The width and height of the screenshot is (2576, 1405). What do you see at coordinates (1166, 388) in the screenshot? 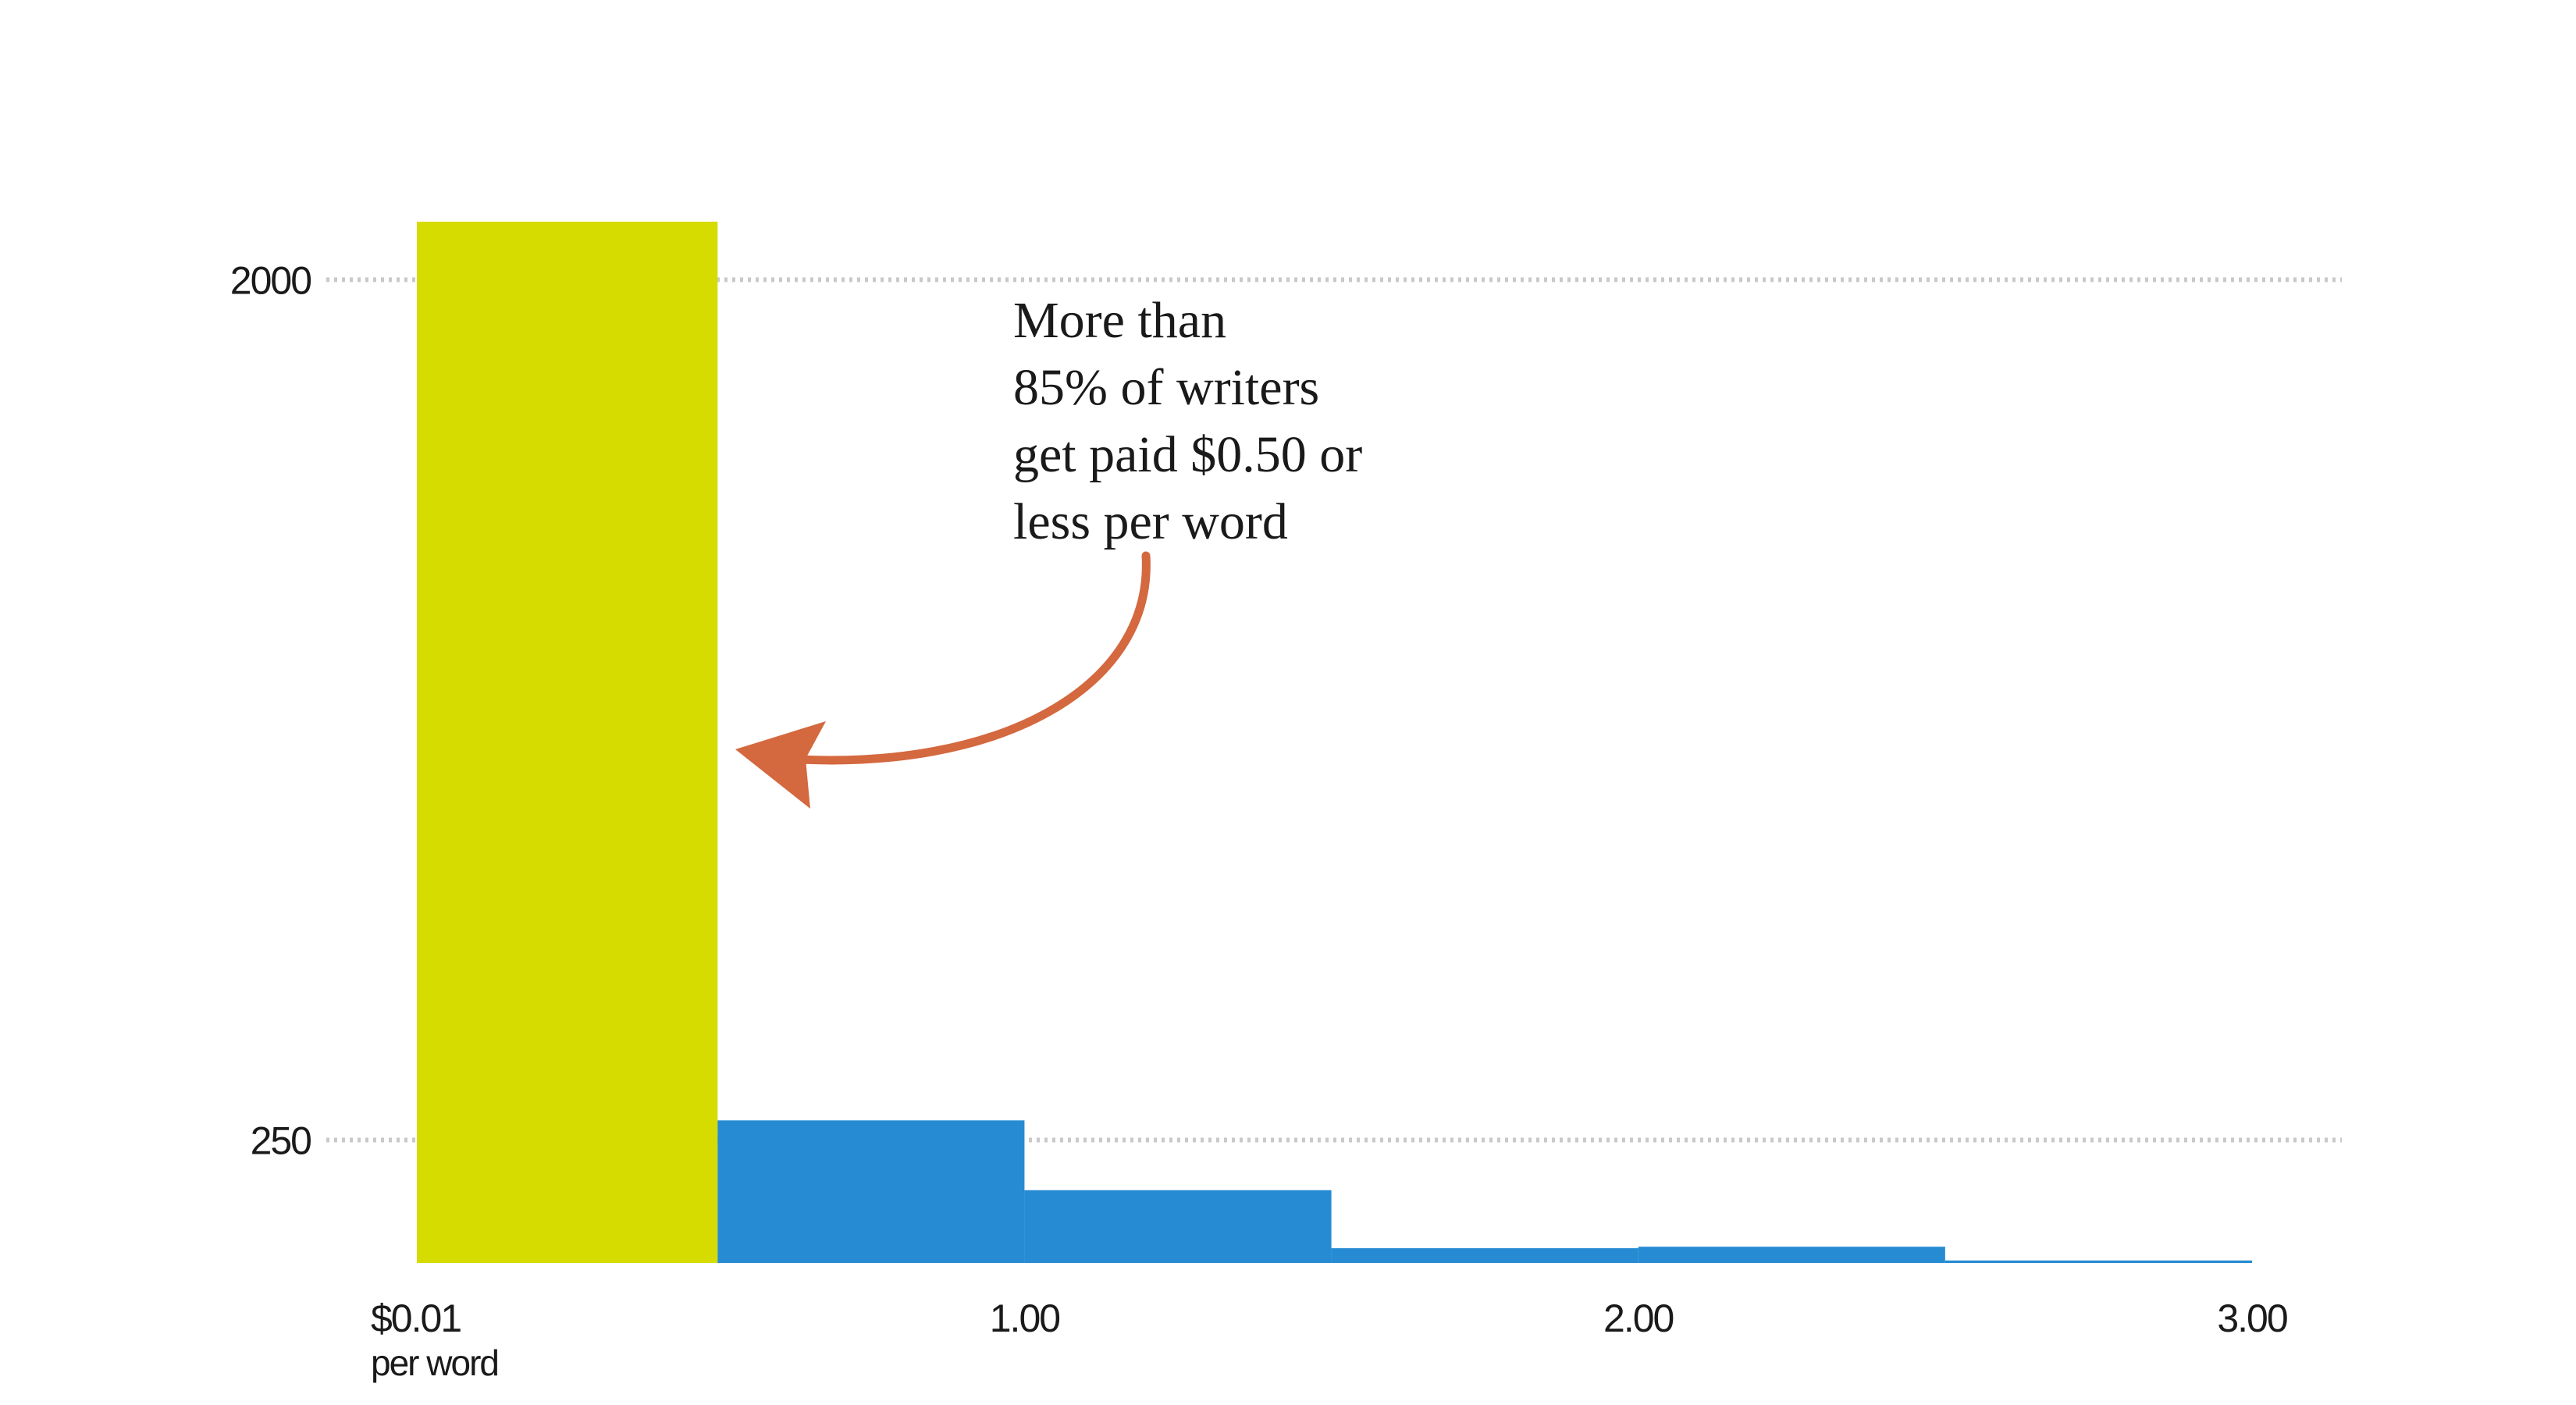
I see `annotation-line-2: 85% of writers` at bounding box center [1166, 388].